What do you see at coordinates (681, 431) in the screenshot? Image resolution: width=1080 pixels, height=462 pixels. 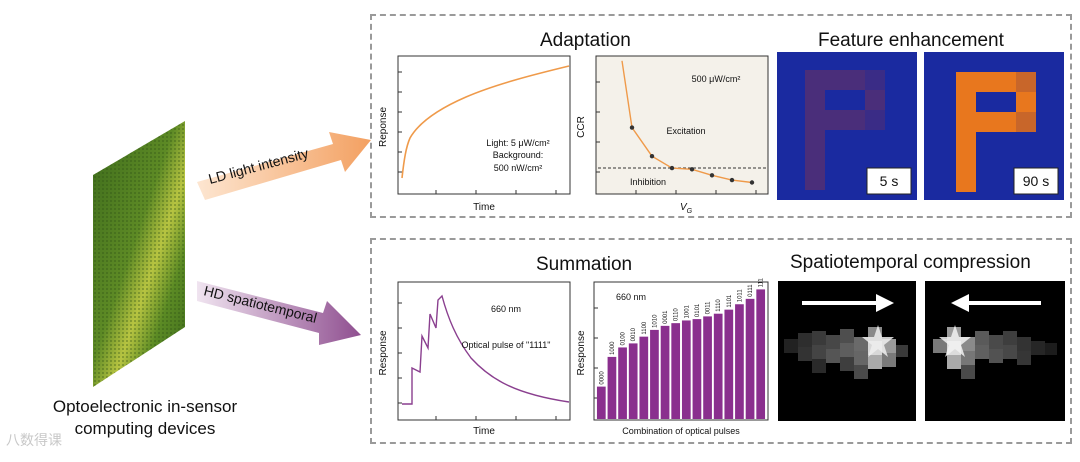 I see `bars-xlabel: Combination of optical pulses` at bounding box center [681, 431].